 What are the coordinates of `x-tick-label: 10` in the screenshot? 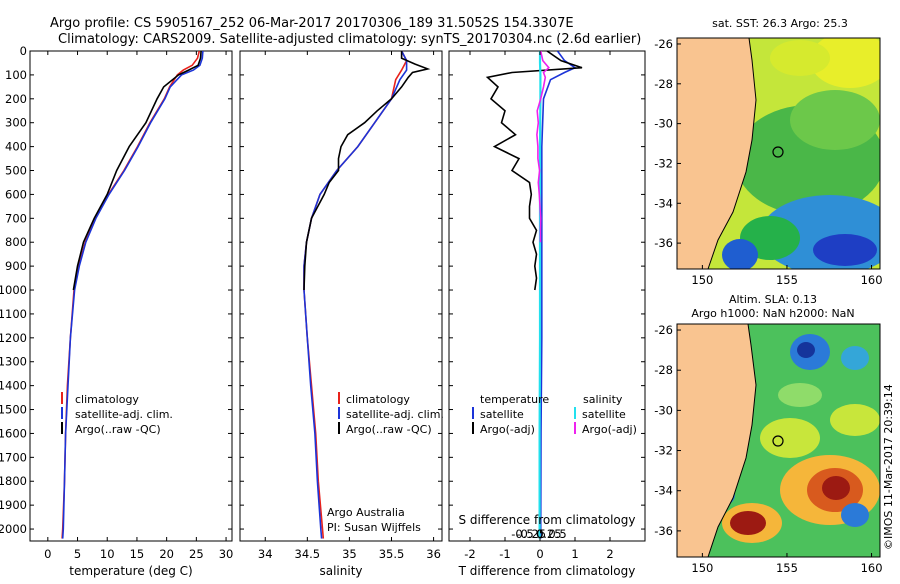 It's located at (107, 554).